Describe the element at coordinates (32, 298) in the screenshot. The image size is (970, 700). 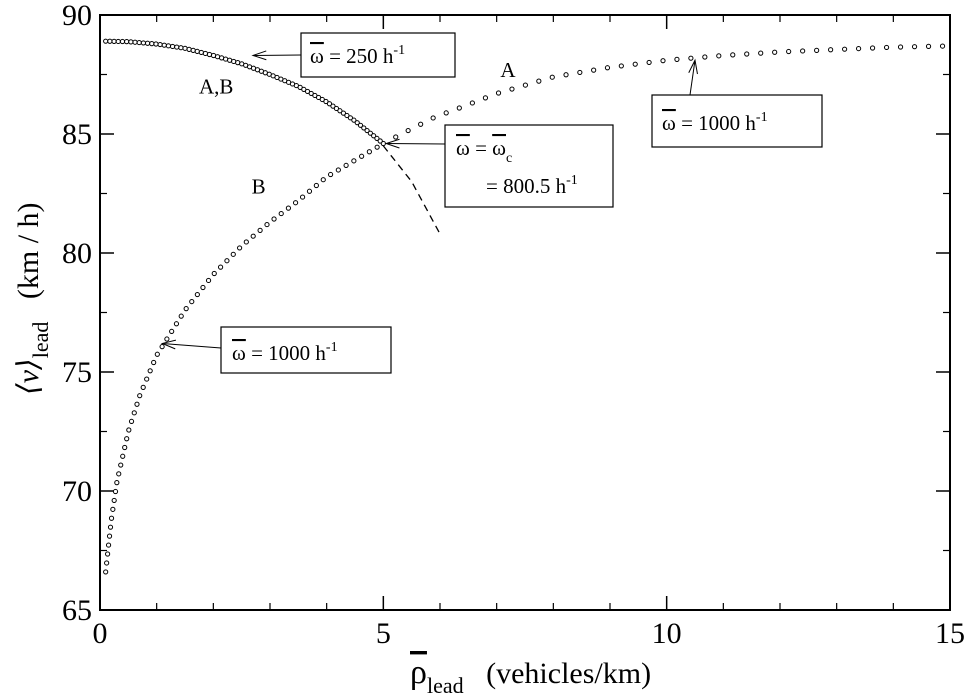
I see `y-axis-label: ⟨v⟩lead (km / h)` at that location.